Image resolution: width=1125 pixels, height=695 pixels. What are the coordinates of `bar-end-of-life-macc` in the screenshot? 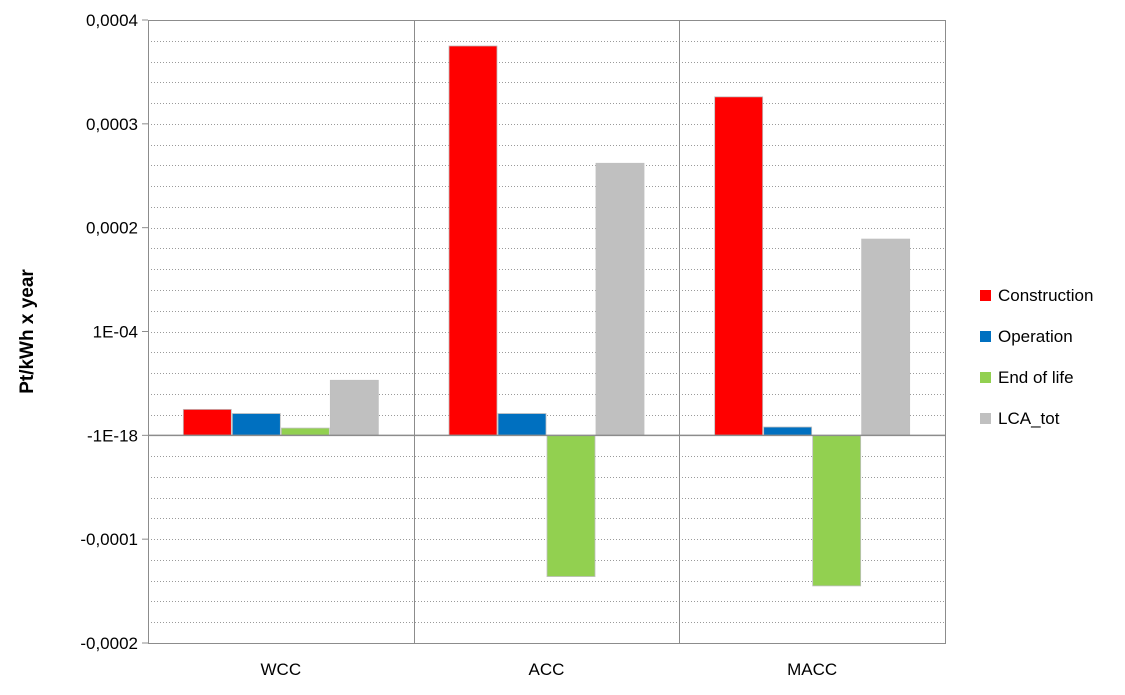 It's located at (837, 510).